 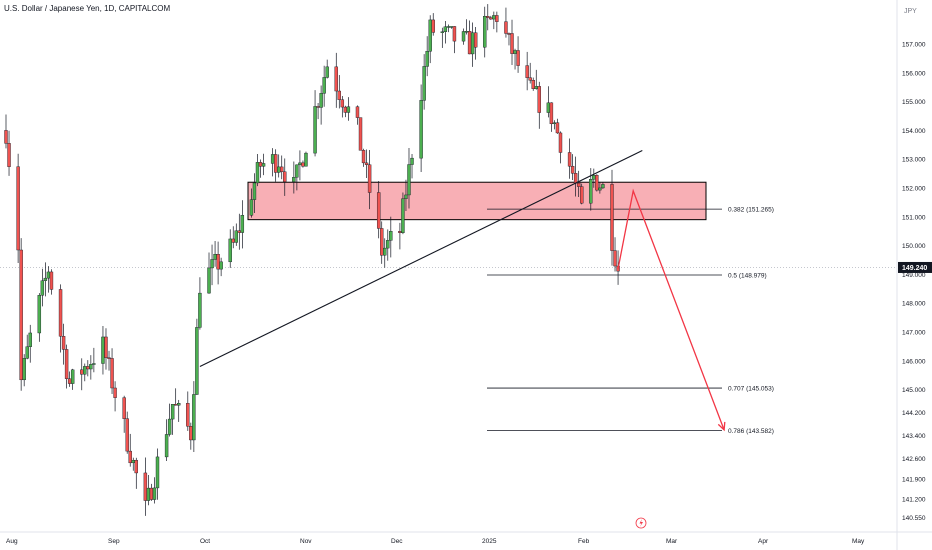 I want to click on x-tick-label-8: Apr, so click(x=763, y=541).